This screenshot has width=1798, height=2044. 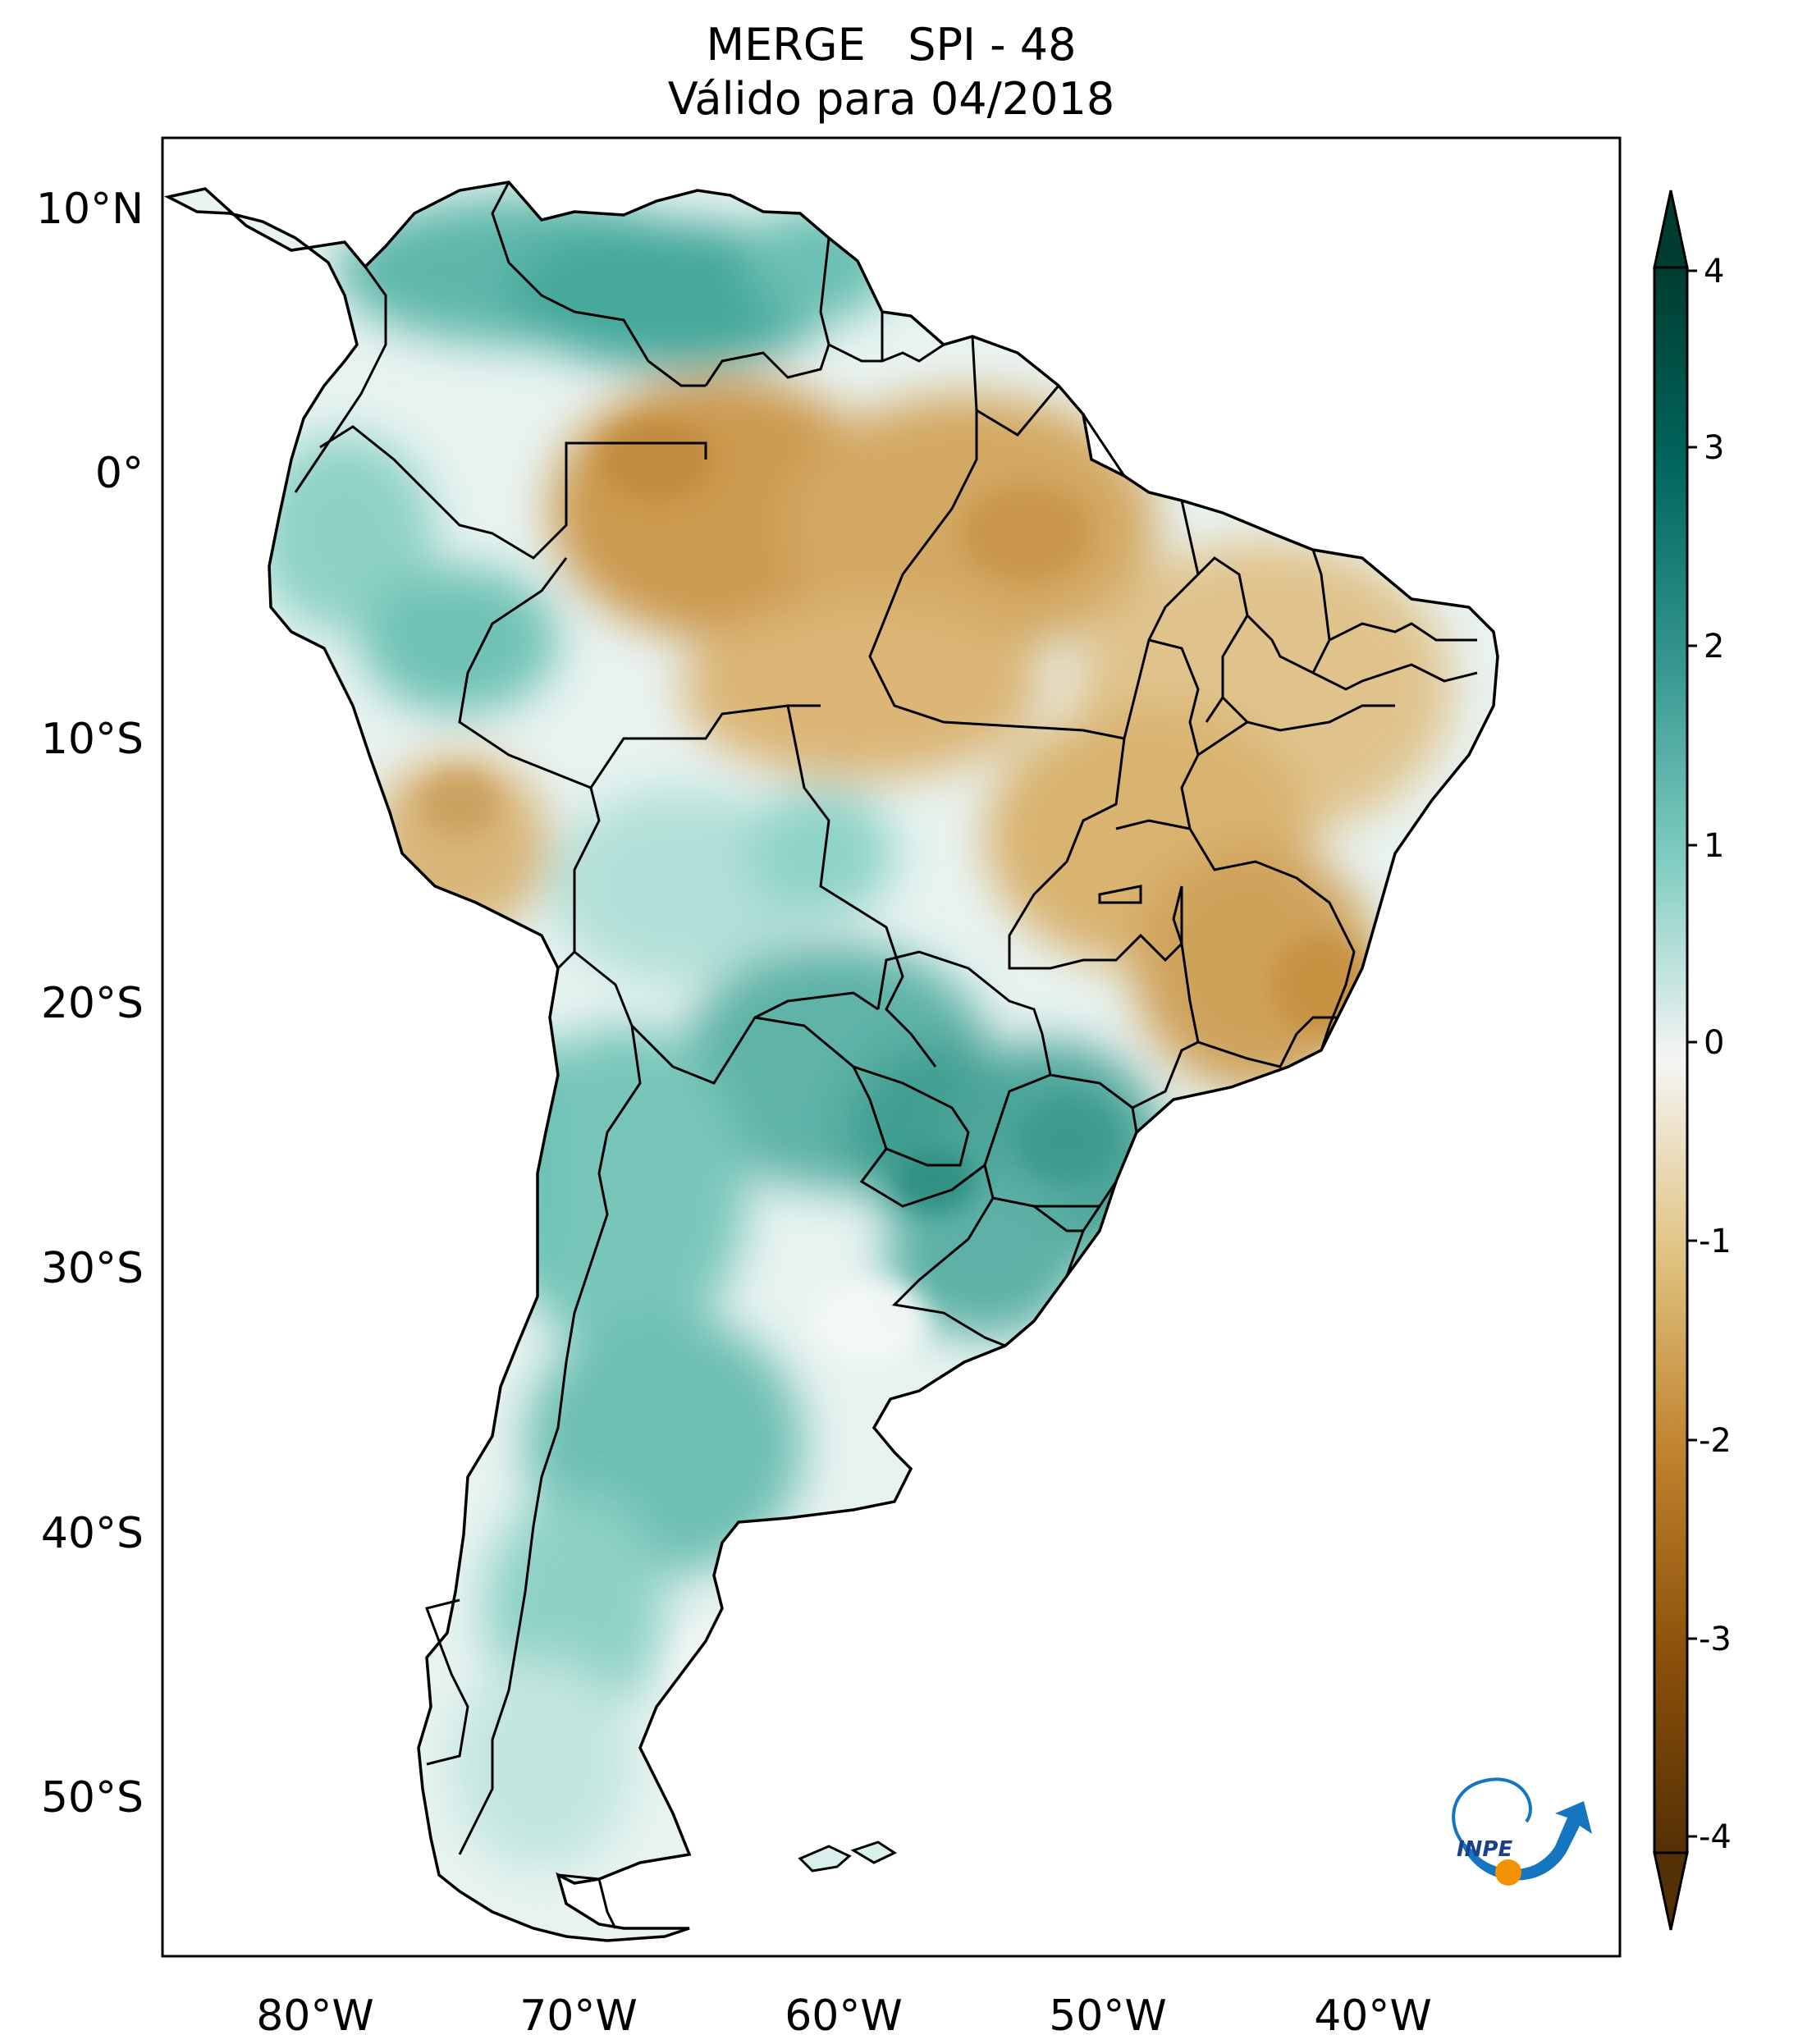 I want to click on inpe-logo-icon: INPE, so click(x=1522, y=1831).